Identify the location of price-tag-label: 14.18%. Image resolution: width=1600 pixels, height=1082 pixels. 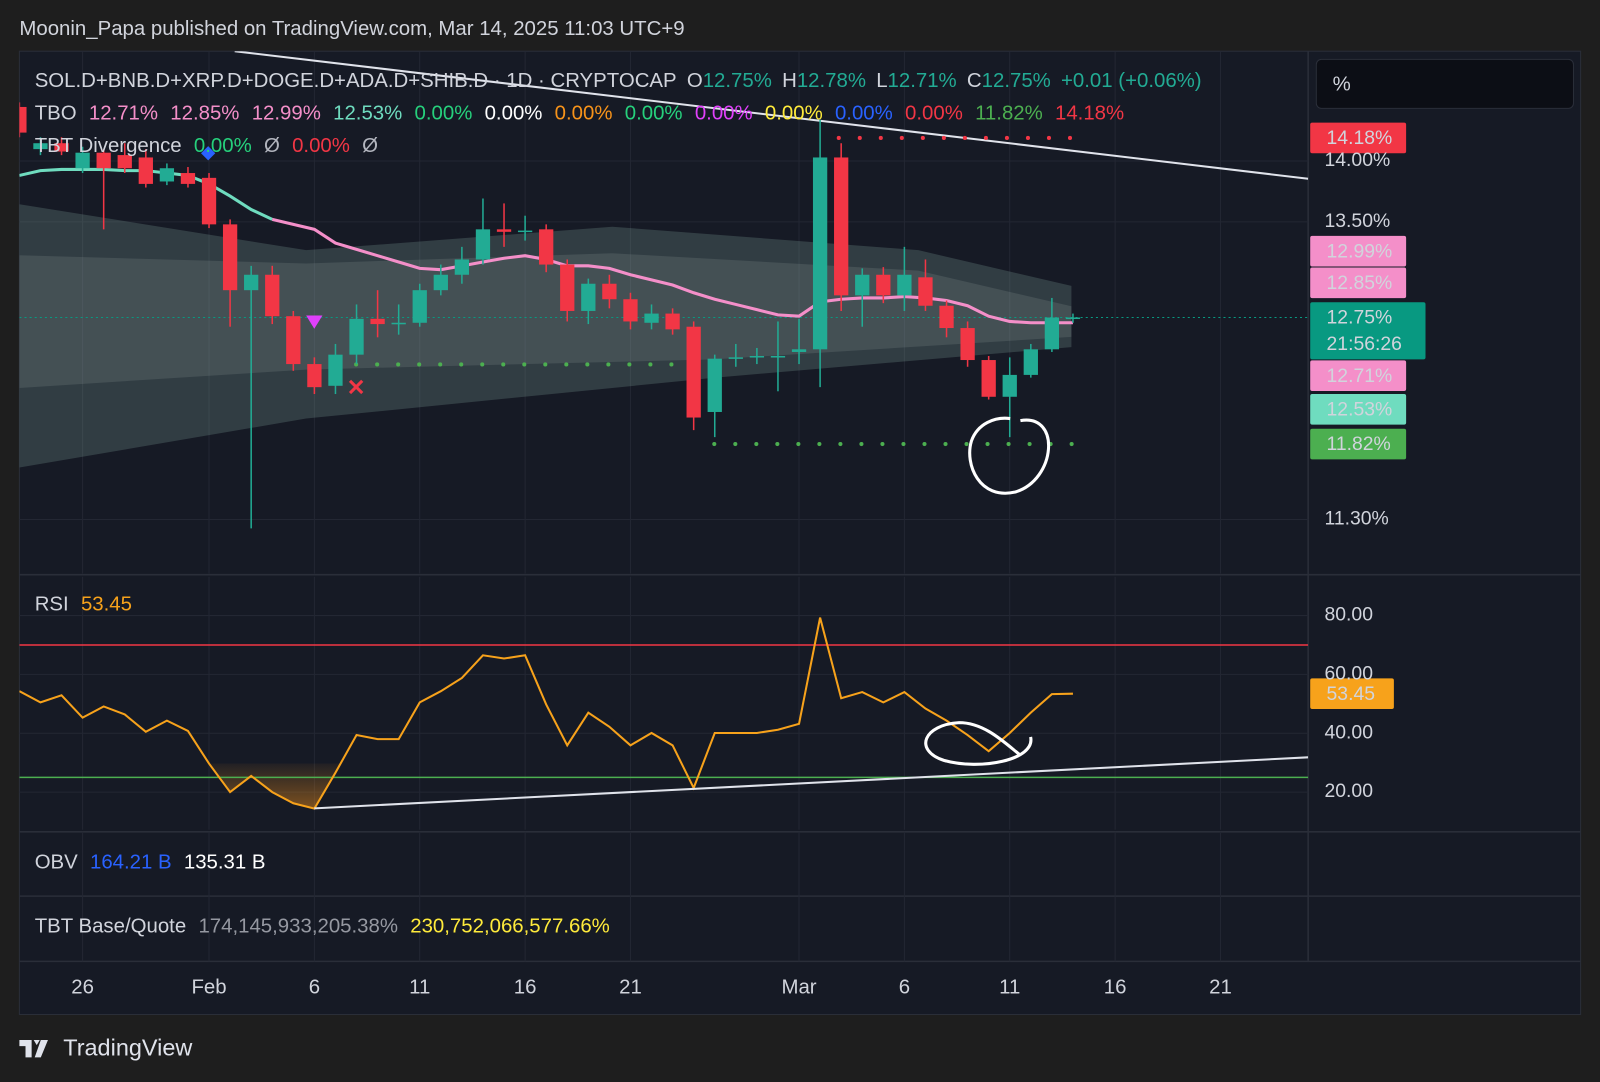
(1360, 138).